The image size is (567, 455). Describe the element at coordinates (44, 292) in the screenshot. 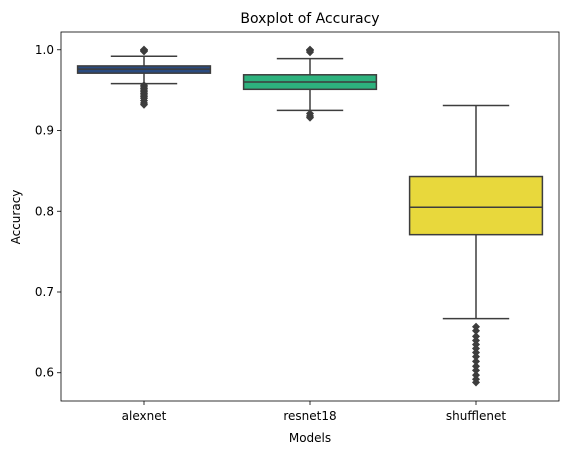

I see `y-tick-label: 0.7` at that location.